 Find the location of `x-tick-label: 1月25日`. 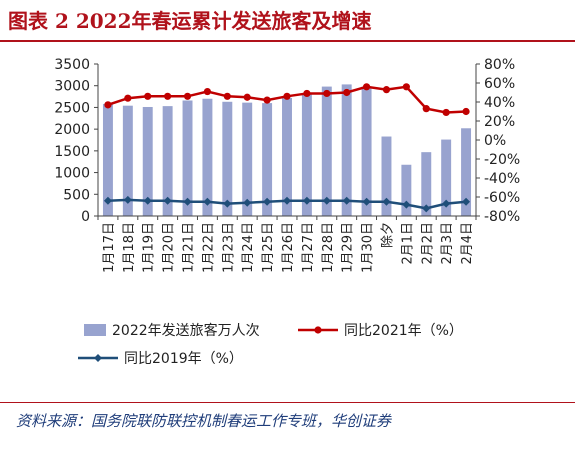

x-tick-label: 1月25日 is located at coordinates (268, 247).